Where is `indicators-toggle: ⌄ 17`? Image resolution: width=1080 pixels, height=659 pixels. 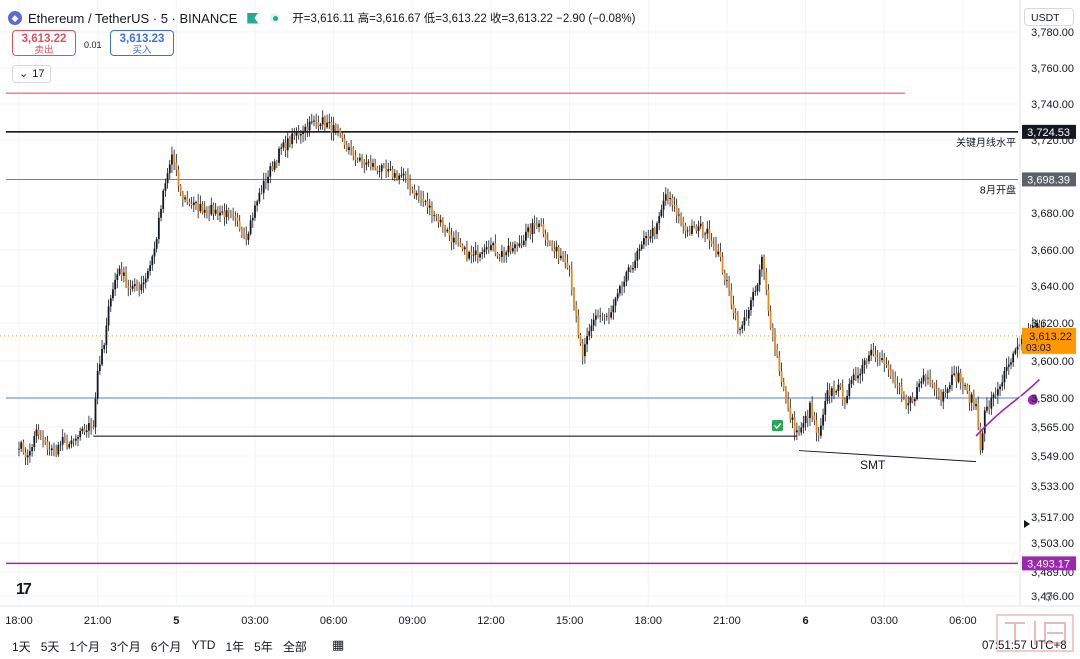
indicators-toggle: ⌄ 17 is located at coordinates (32, 74).